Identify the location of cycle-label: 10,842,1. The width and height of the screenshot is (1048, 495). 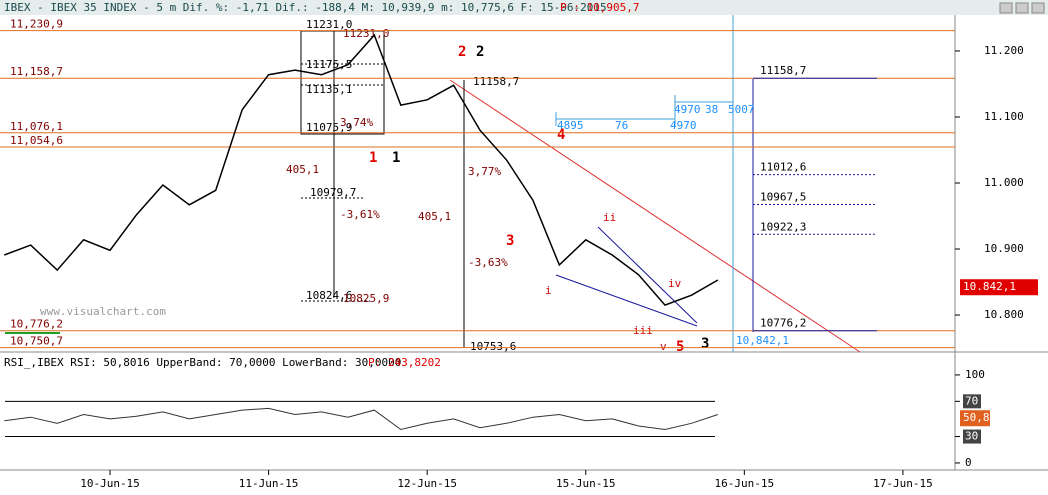
(762, 340).